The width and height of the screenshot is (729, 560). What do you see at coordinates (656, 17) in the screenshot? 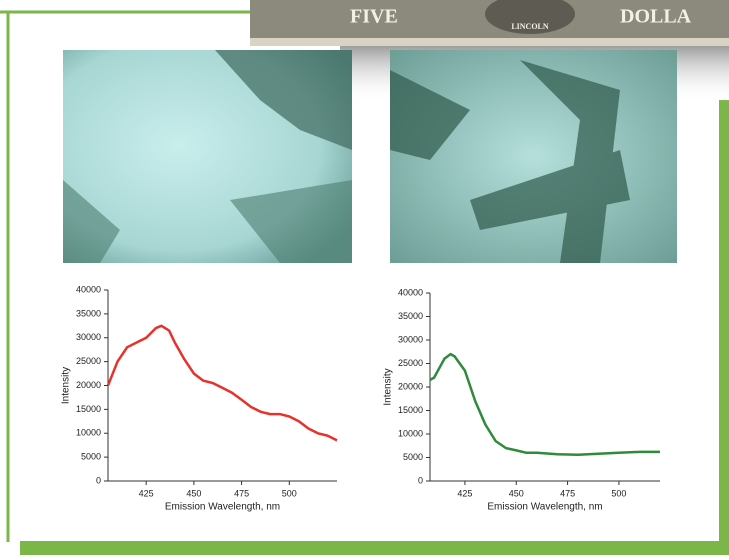
I see `banknote-text: DOLLA` at bounding box center [656, 17].